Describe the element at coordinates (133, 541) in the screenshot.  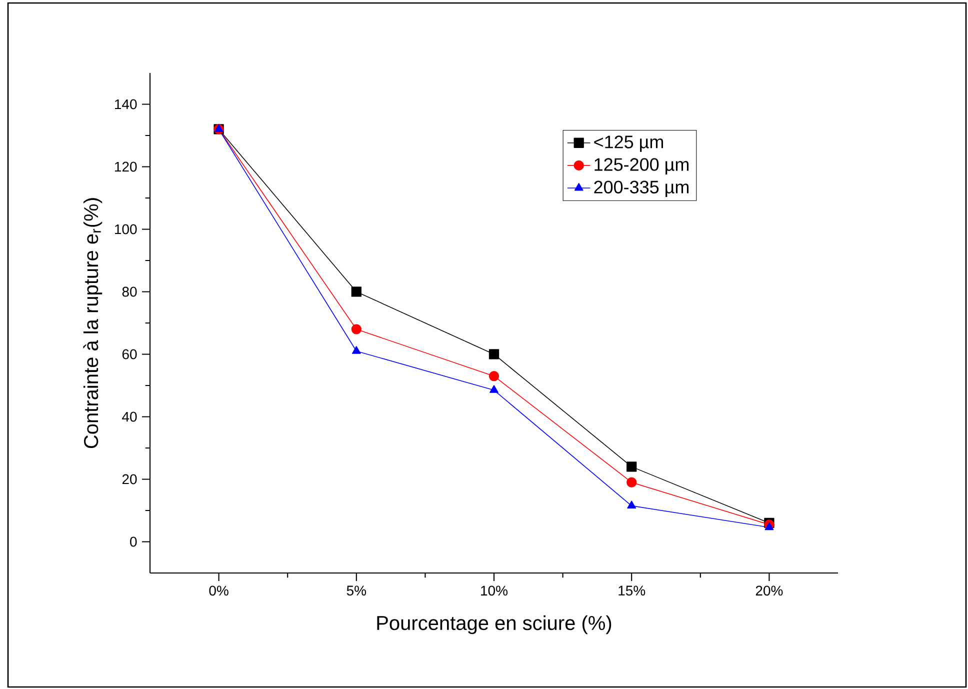
I see `y-tick-label: 0` at that location.